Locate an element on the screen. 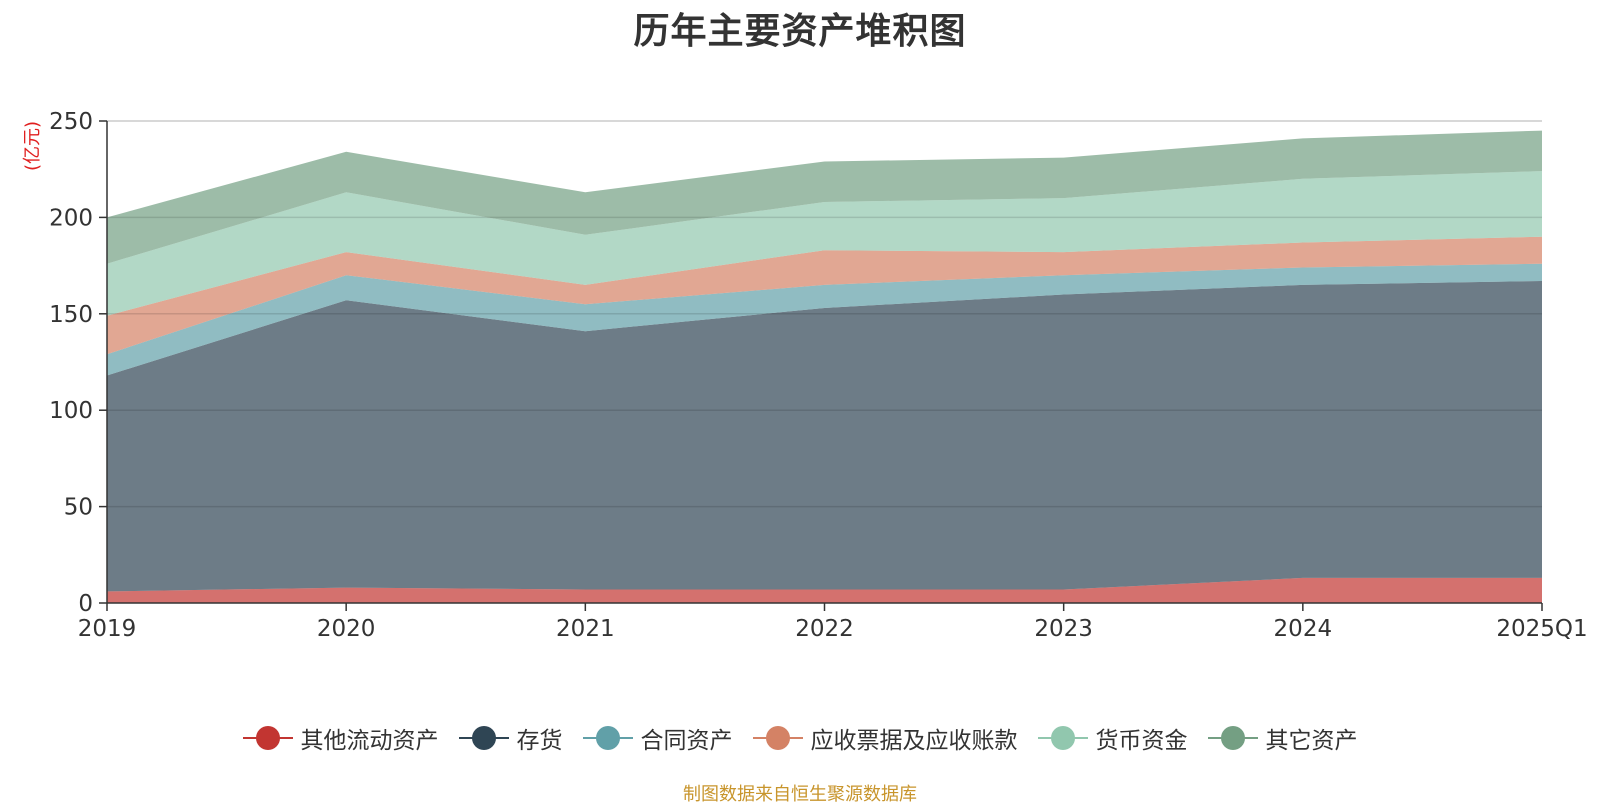 This screenshot has width=1600, height=806. chart-legend: 其他流动资产 存货 合同资产 应收票据及应收账款 货币资金 其它资产 is located at coordinates (800, 738).